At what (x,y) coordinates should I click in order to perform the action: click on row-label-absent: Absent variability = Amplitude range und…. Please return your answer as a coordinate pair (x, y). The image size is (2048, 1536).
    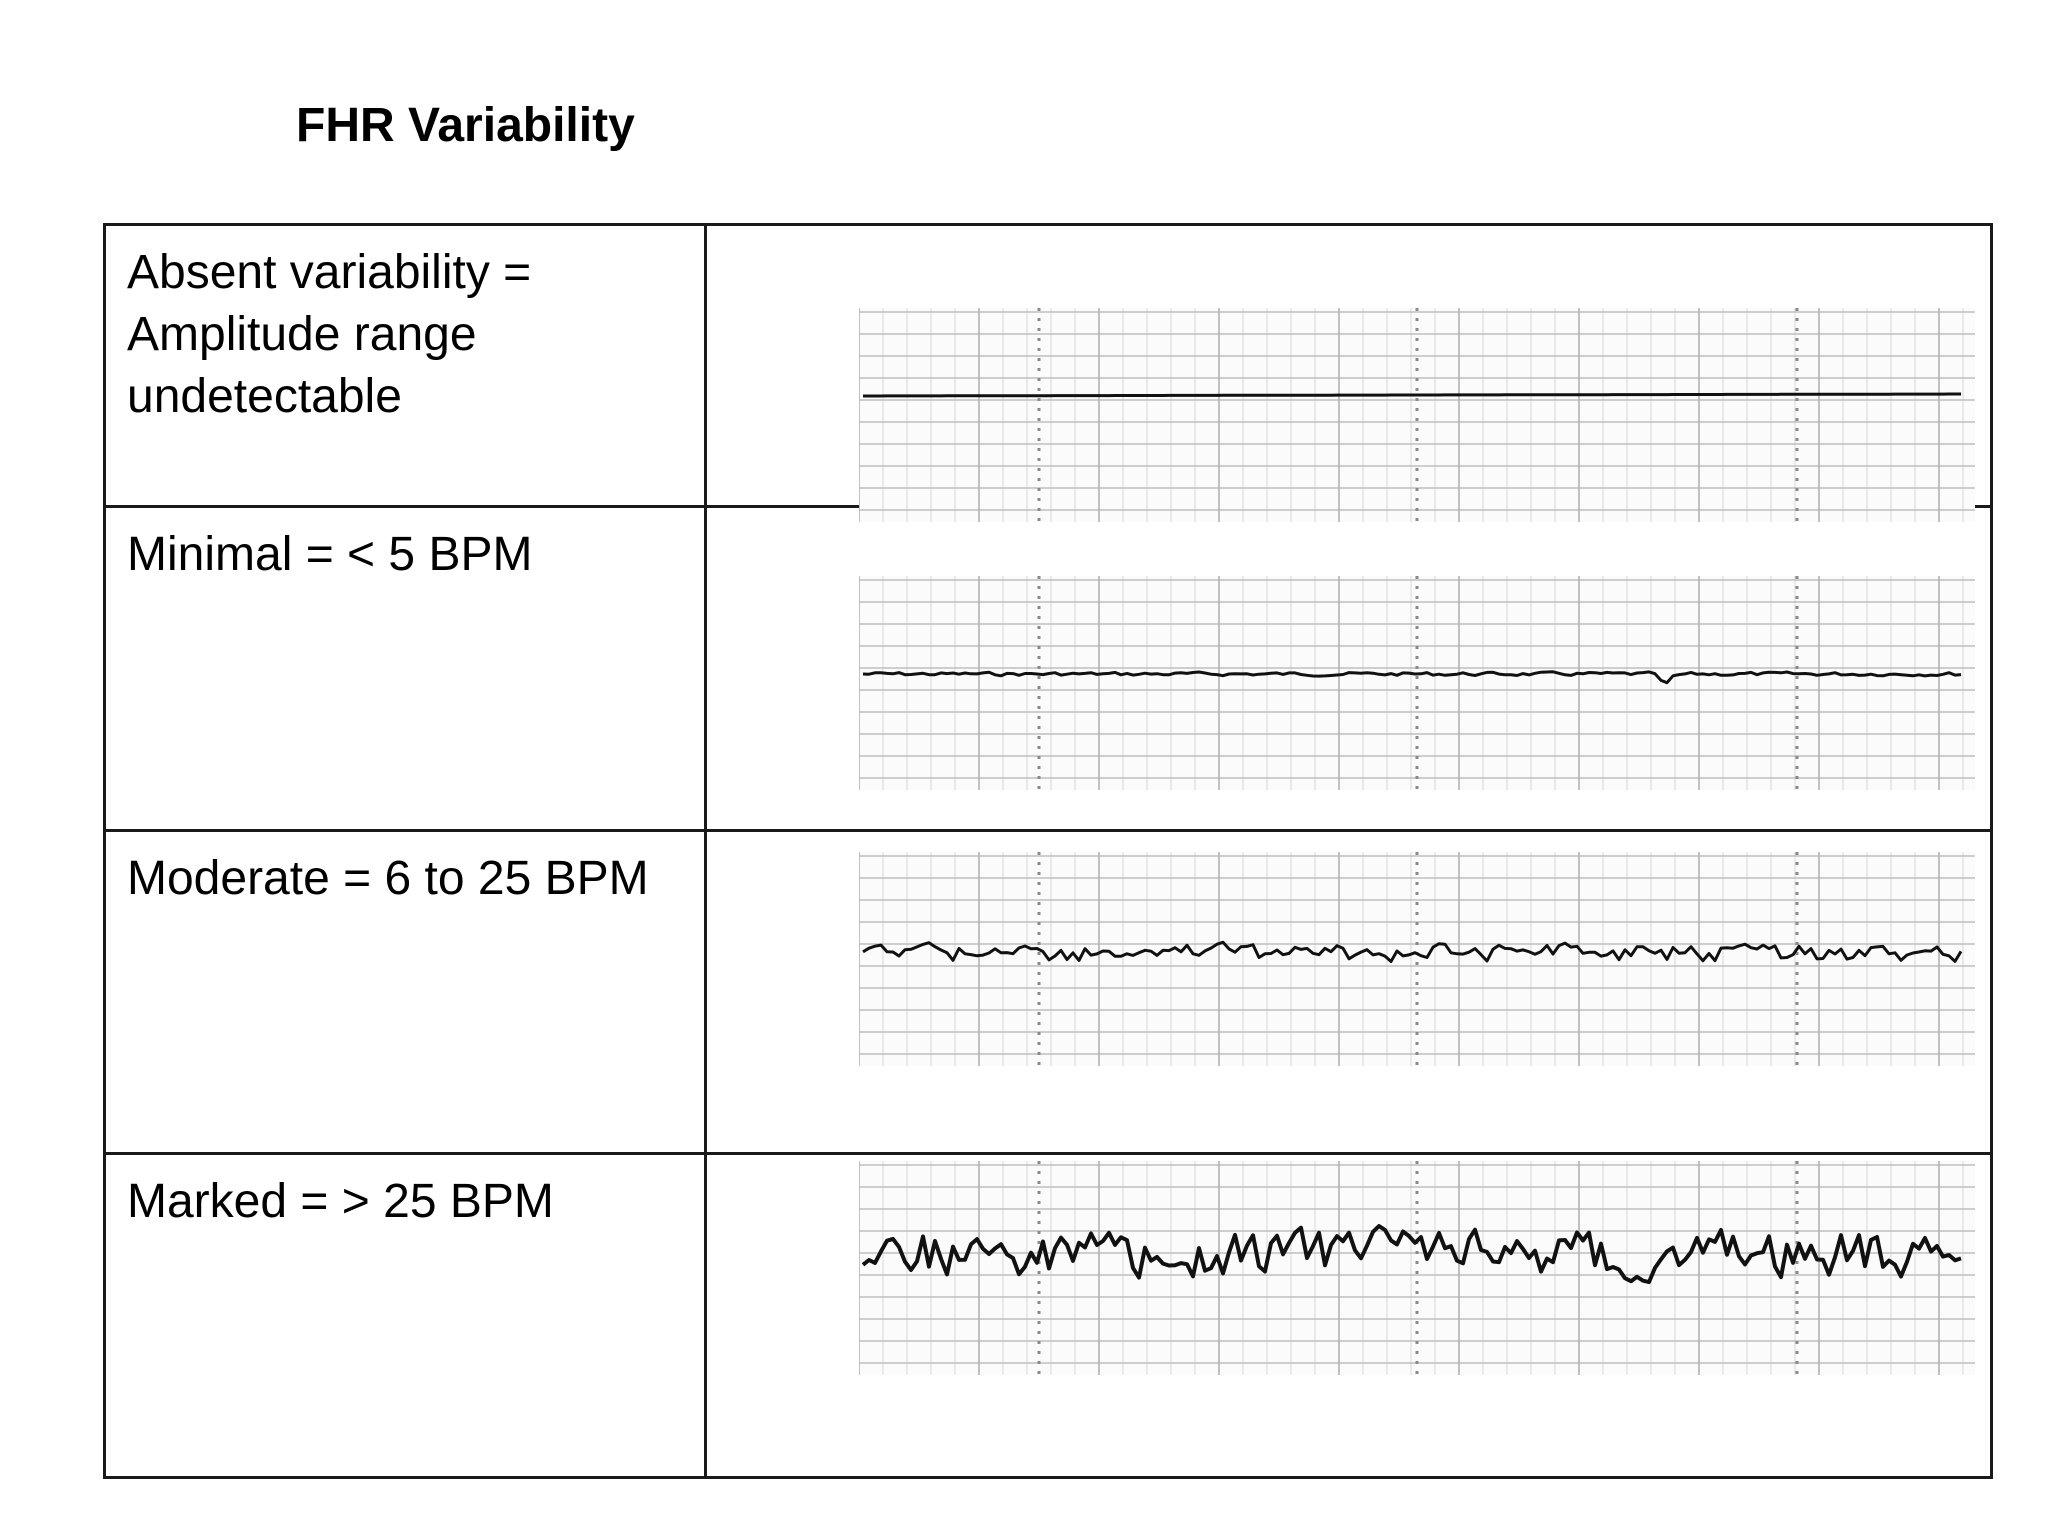
    Looking at the image, I should click on (329, 334).